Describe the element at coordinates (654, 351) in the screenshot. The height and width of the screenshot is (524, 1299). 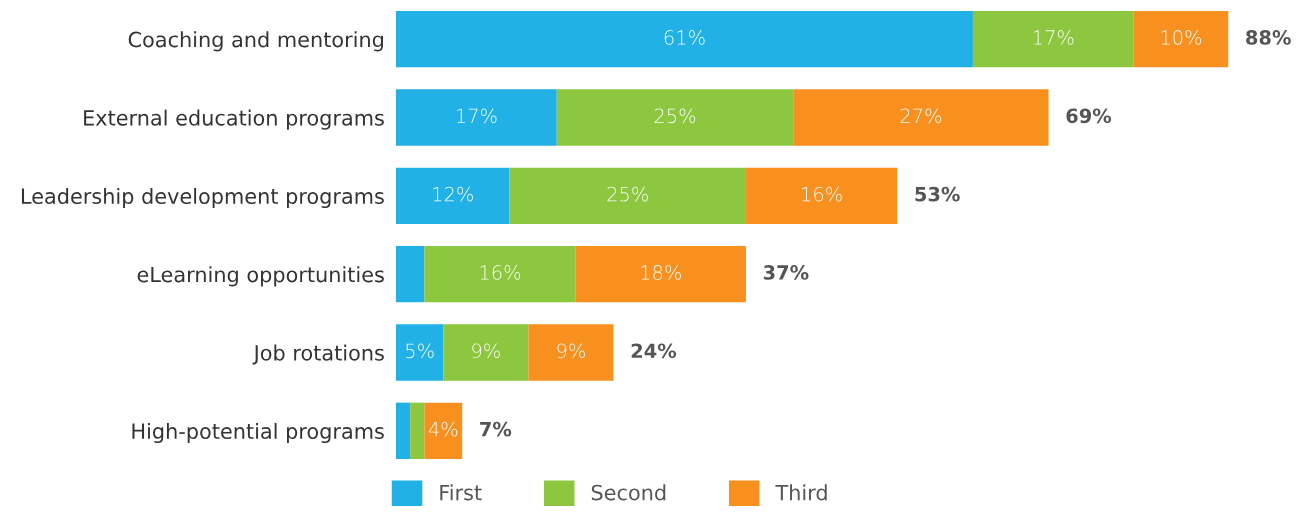
I see `total-label: 24%` at that location.